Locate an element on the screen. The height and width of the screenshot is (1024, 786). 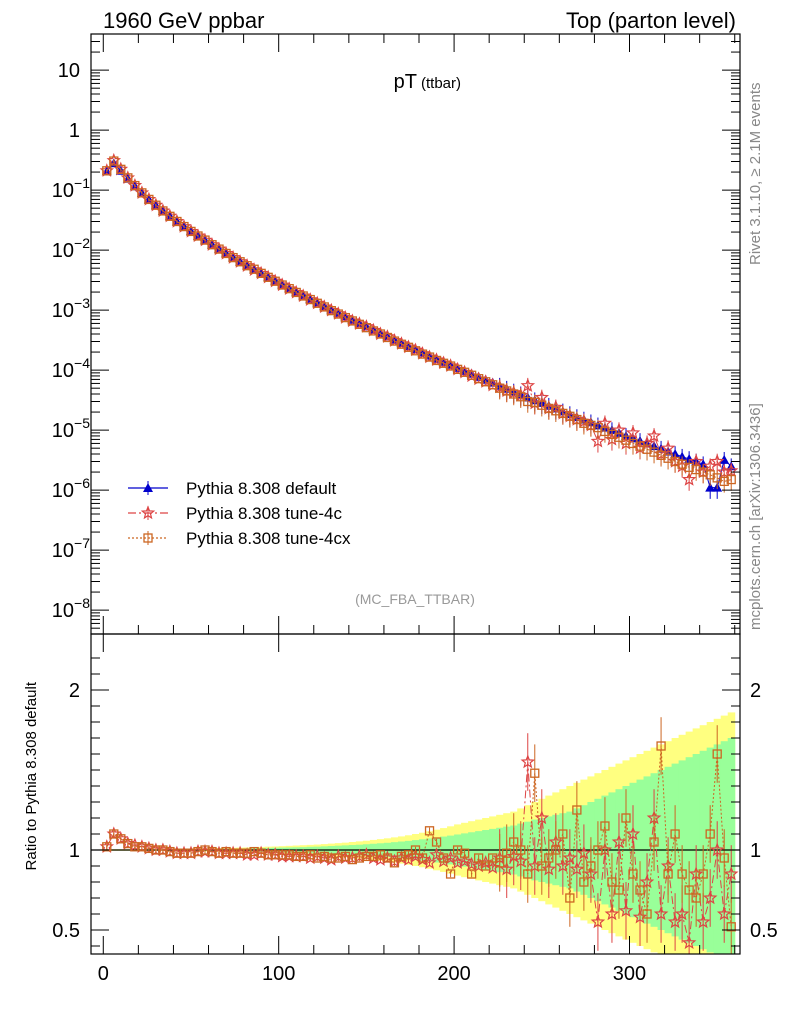
analysis-label: (MC_FBA_TTBAR) is located at coordinates (415, 599).